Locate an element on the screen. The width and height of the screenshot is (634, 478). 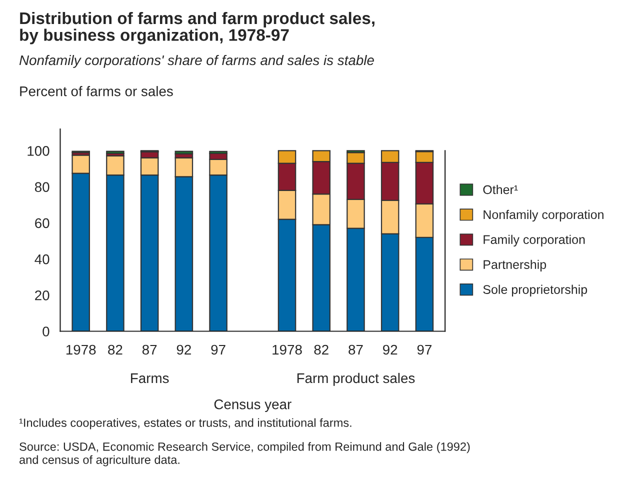
y-tick-label: 20 is located at coordinates (42, 295).